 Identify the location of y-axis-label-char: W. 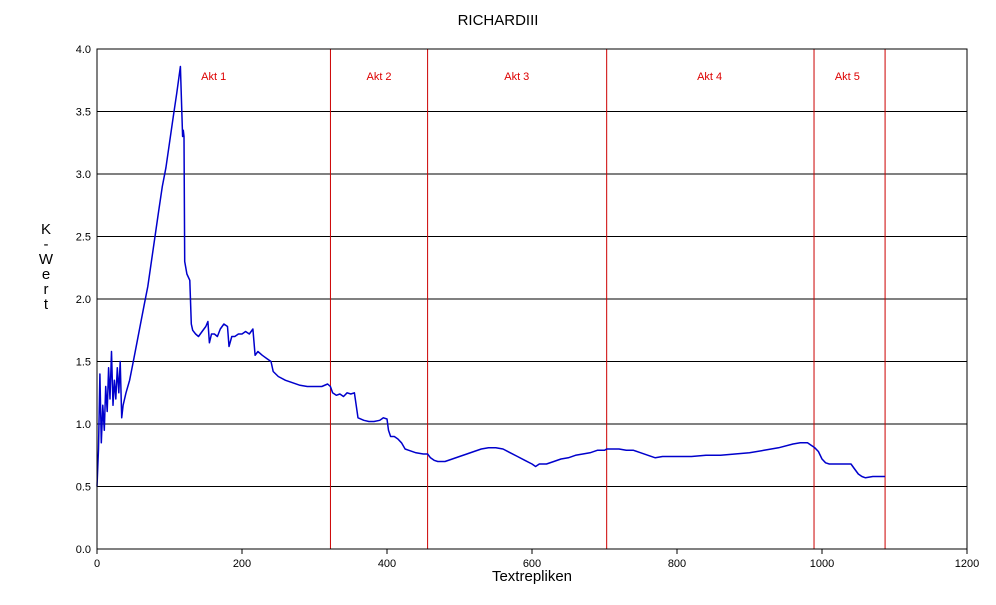
(46, 259).